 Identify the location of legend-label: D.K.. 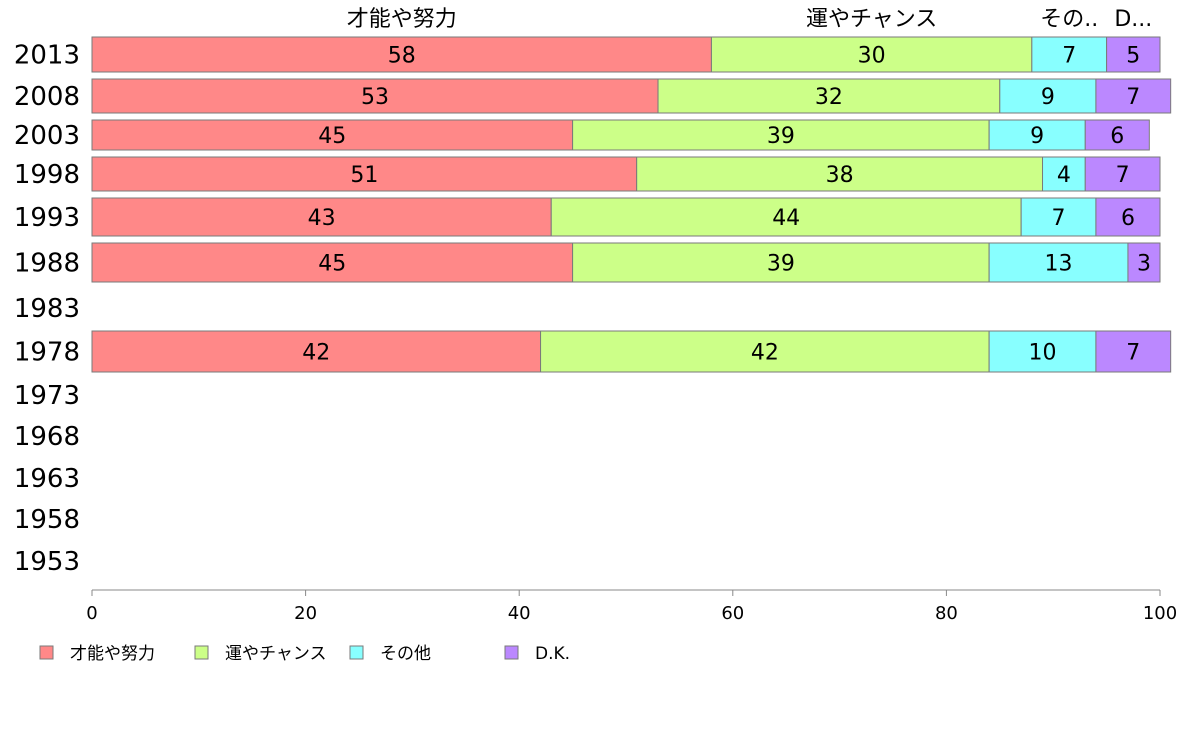
(552, 654).